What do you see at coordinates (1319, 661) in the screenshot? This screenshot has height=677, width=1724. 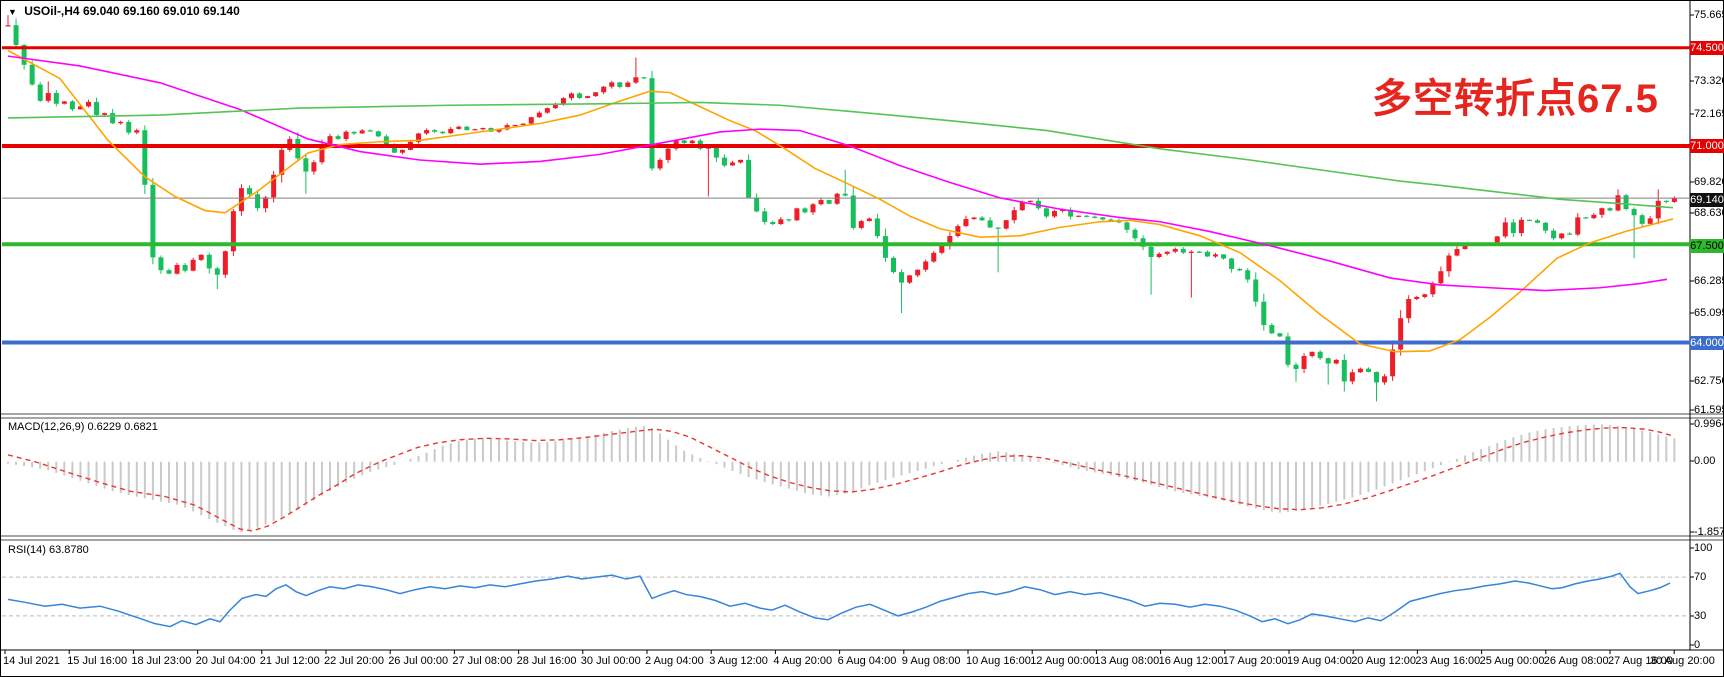 I see `time-axis-label: 19 Aug 04:00` at bounding box center [1319, 661].